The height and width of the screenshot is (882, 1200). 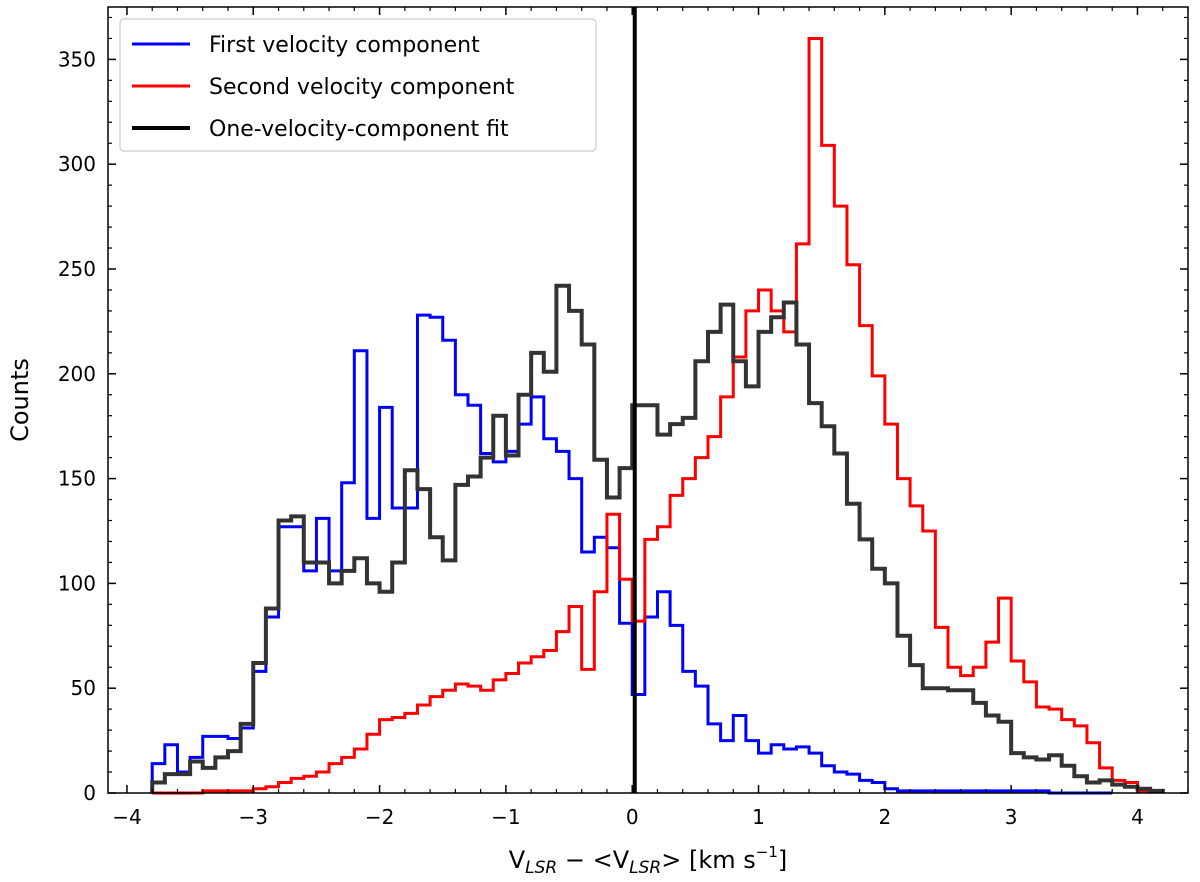 What do you see at coordinates (344, 45) in the screenshot?
I see `legend-label-first: First velocity component` at bounding box center [344, 45].